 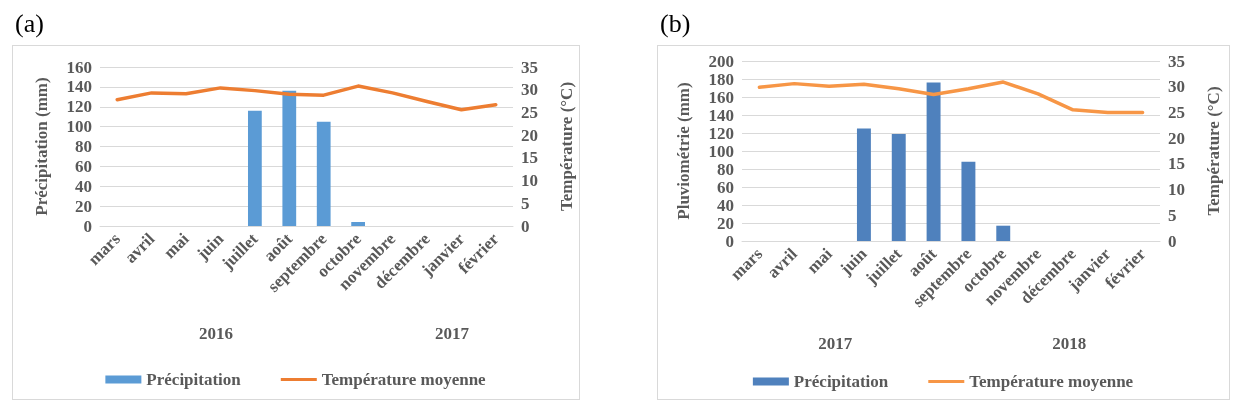 What do you see at coordinates (216, 333) in the screenshot?
I see `text: 2016` at bounding box center [216, 333].